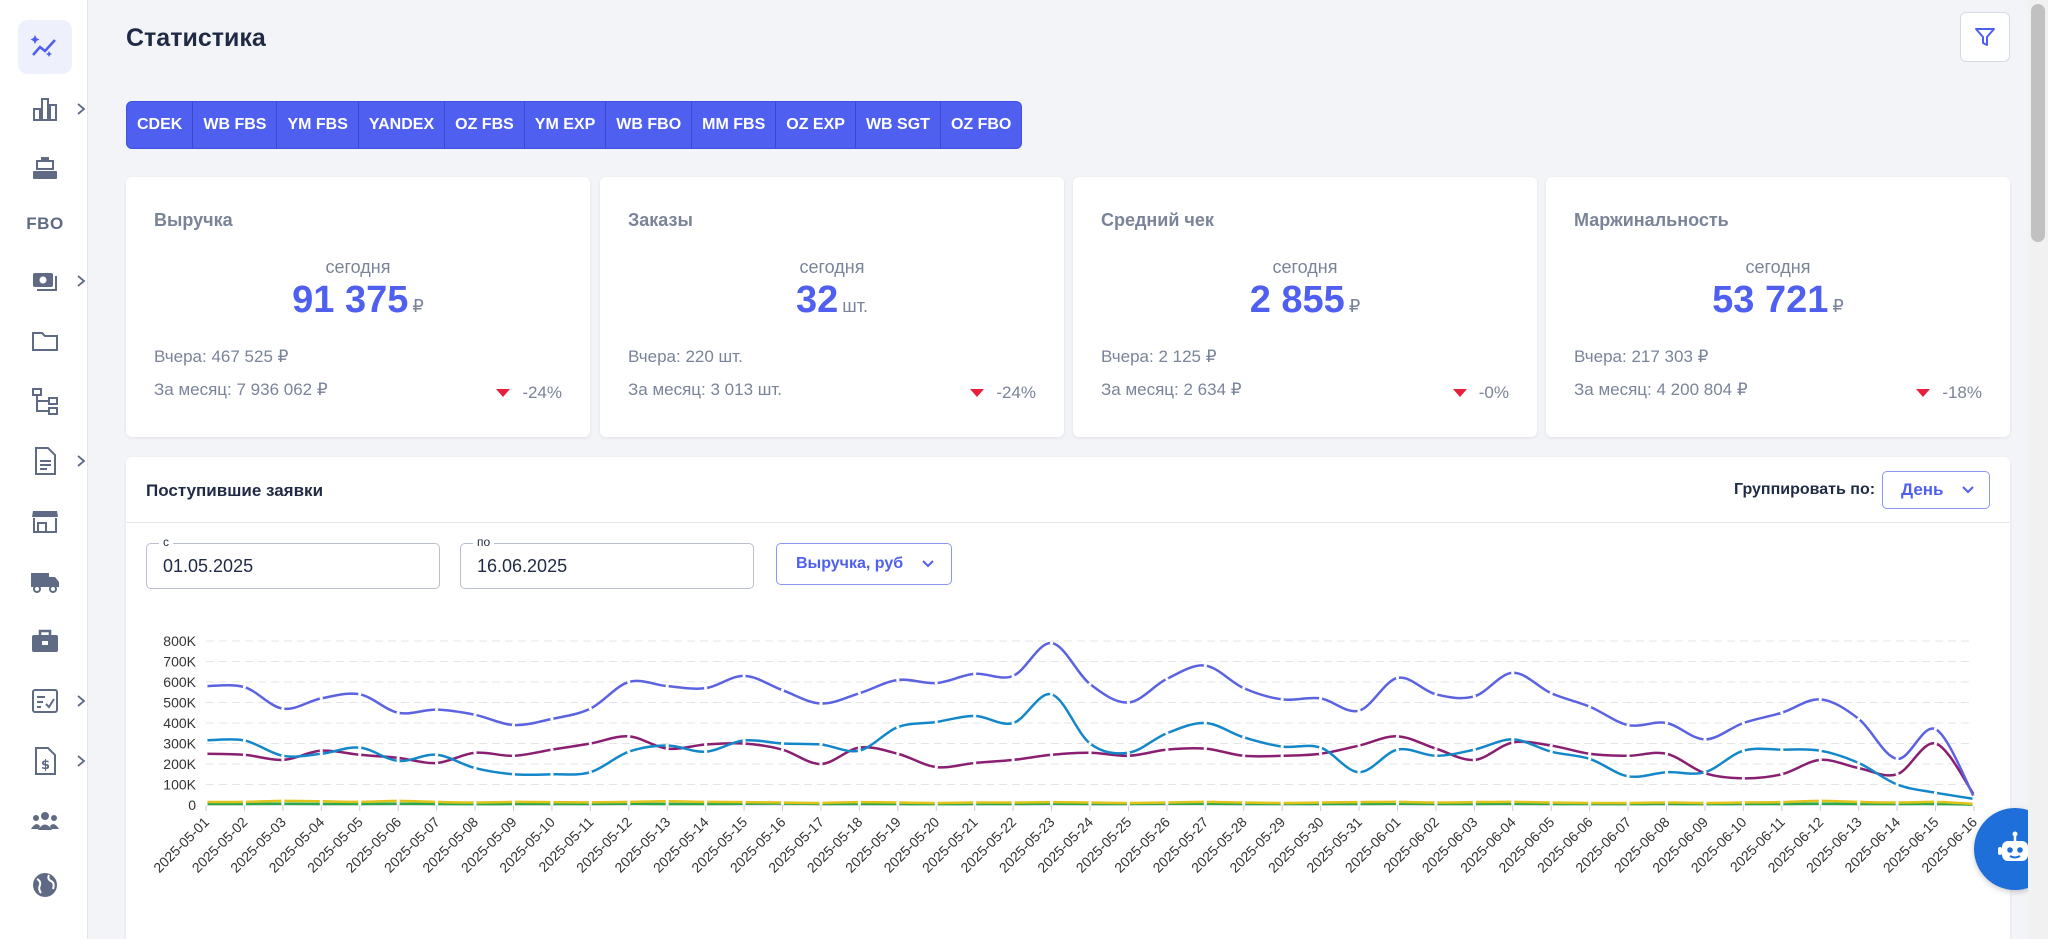  What do you see at coordinates (1159, 356) in the screenshot?
I see `card-yesterday: Вчера: 2 125 ₽` at bounding box center [1159, 356].